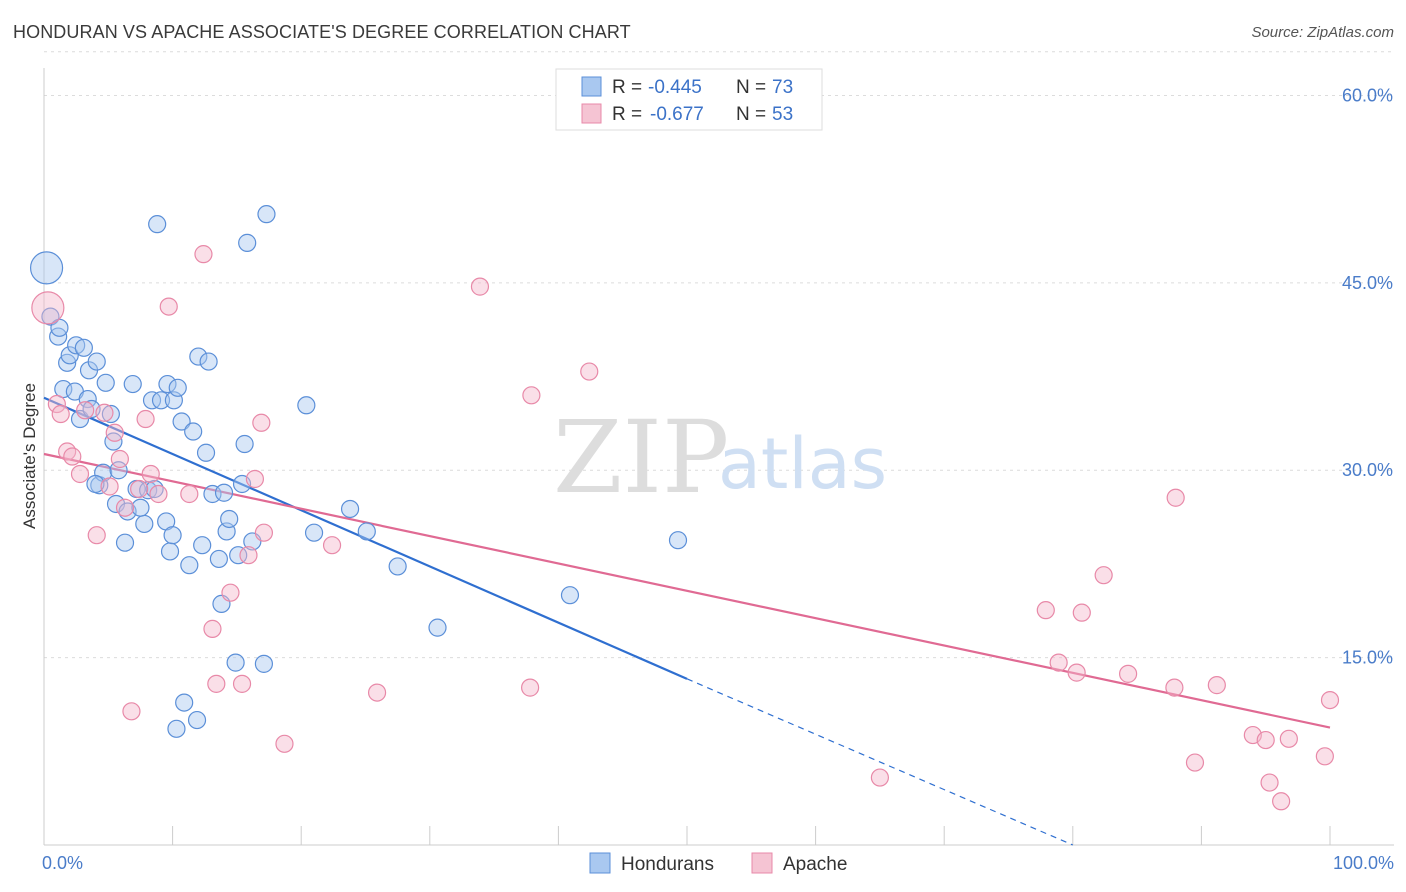  I want to click on watermark-atlas: atlas, so click(802, 464).